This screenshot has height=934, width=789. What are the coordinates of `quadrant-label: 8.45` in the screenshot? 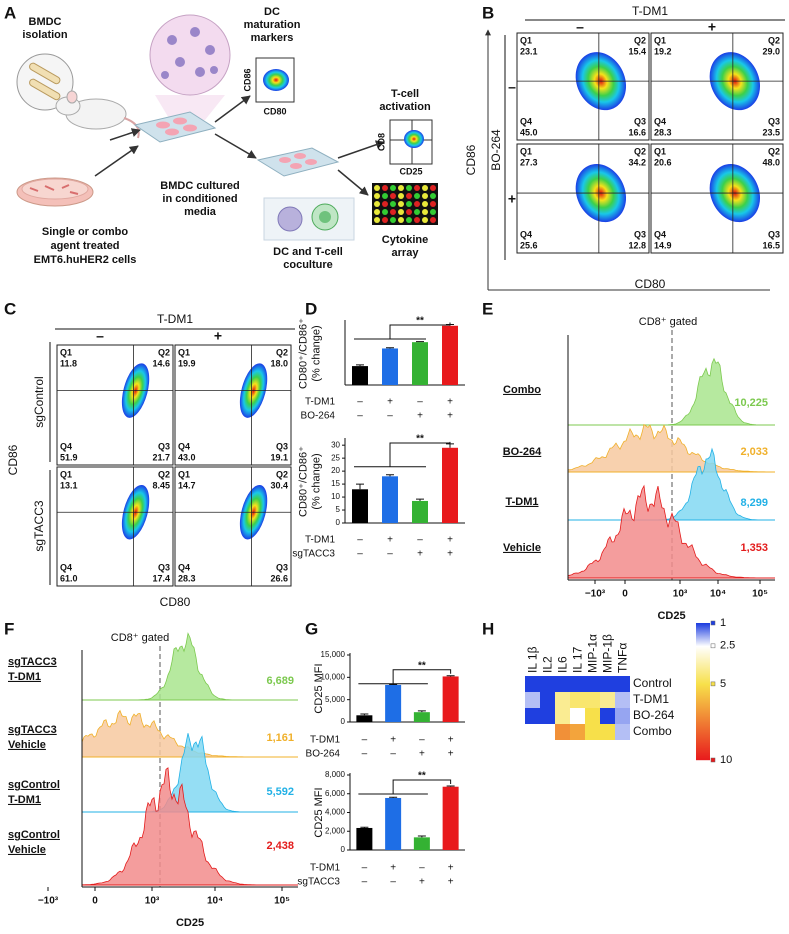 It's located at (161, 485).